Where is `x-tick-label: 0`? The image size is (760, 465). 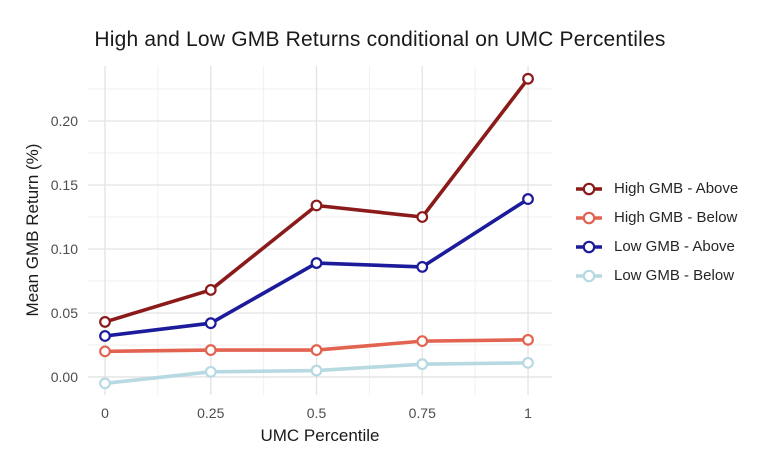
x-tick-label: 0 is located at coordinates (105, 413).